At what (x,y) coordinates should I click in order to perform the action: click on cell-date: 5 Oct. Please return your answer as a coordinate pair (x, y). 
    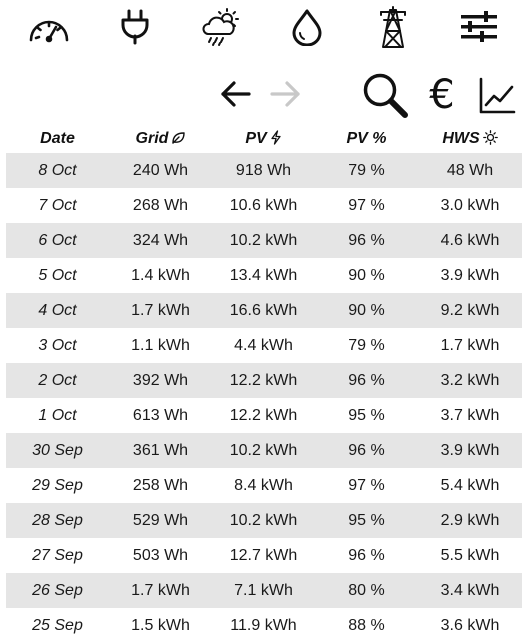
    Looking at the image, I should click on (57, 275).